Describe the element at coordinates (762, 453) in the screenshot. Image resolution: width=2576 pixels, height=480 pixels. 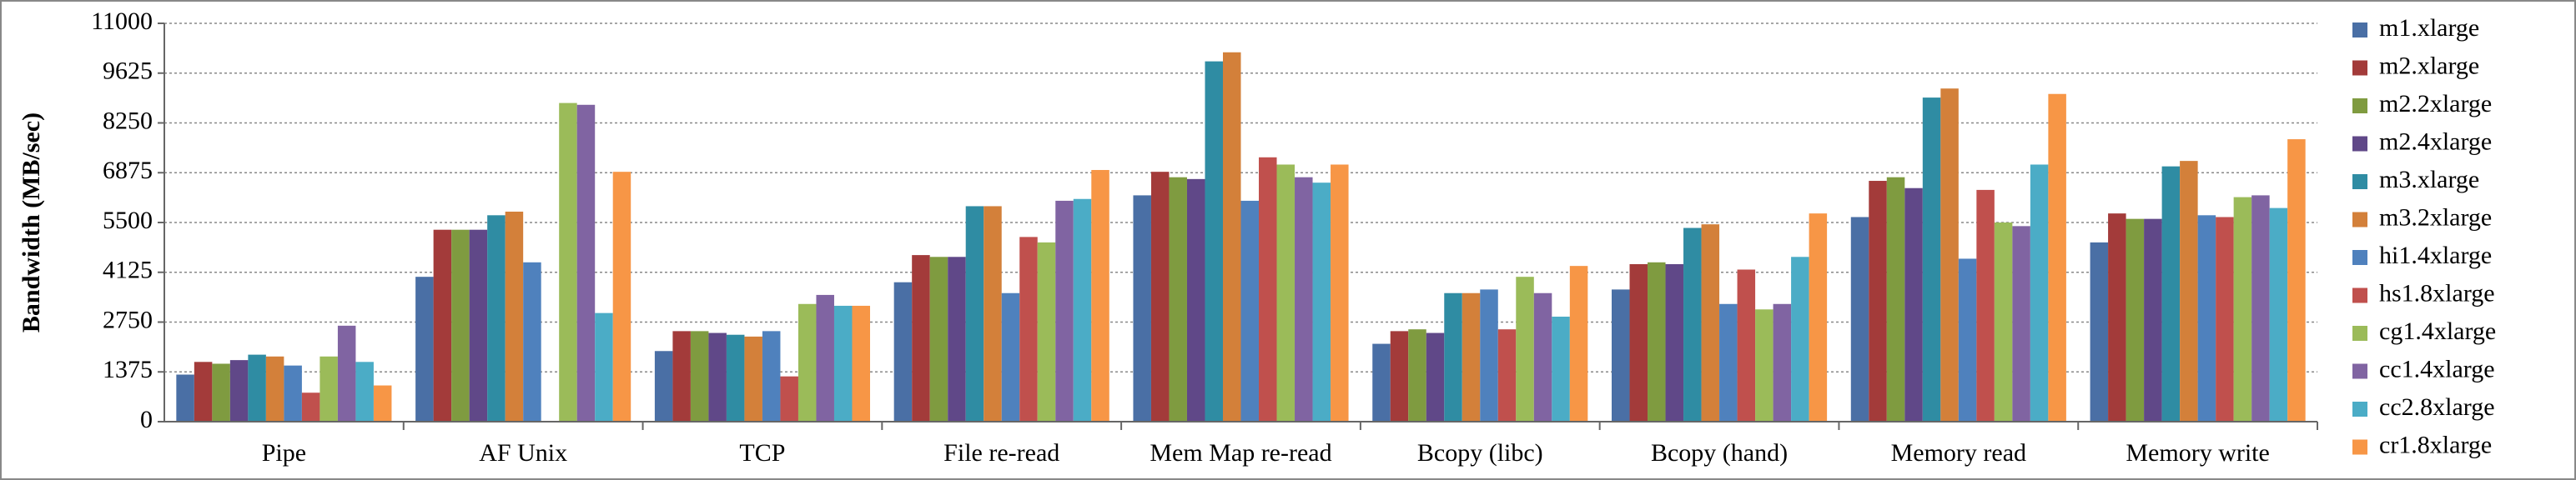
I see `x-tick-label: TCP` at that location.